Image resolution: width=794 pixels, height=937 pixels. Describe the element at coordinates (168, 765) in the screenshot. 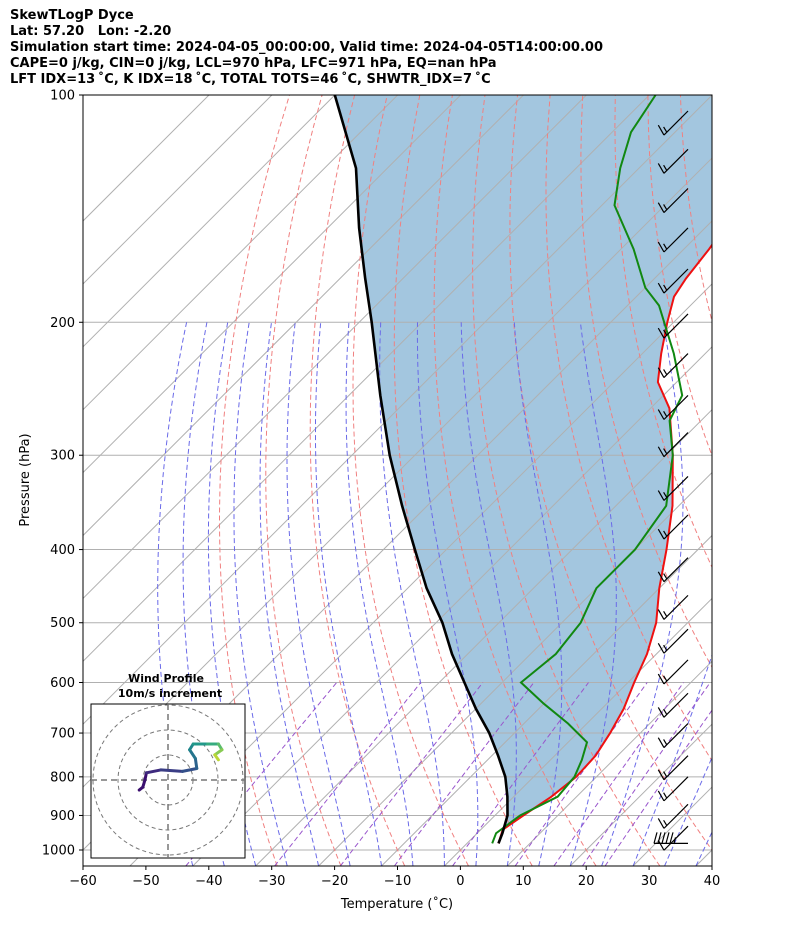

I see `wind-profile-inset: Wind Profile 10m/s increment` at that location.